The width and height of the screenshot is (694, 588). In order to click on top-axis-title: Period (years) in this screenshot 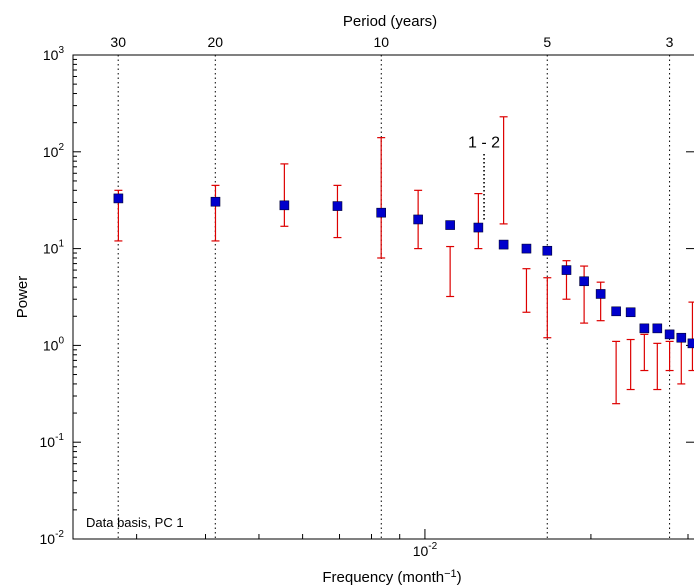, I will do `click(390, 21)`.